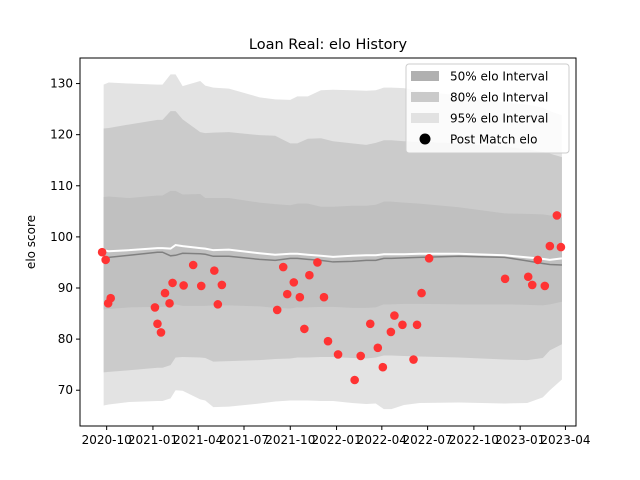 Image resolution: width=640 pixels, height=480 pixels. I want to click on x-tick-label: 2022-01, so click(336, 440).